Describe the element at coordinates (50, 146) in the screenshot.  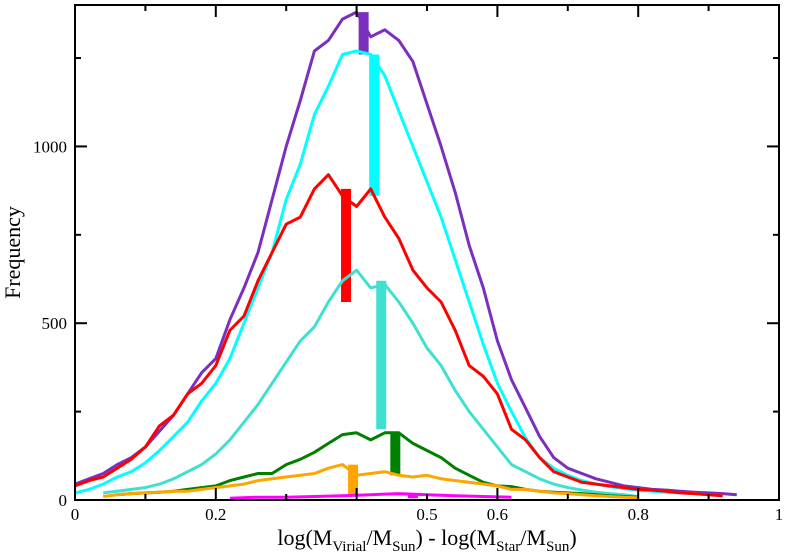
I see `y-tick-label: 1000` at that location.